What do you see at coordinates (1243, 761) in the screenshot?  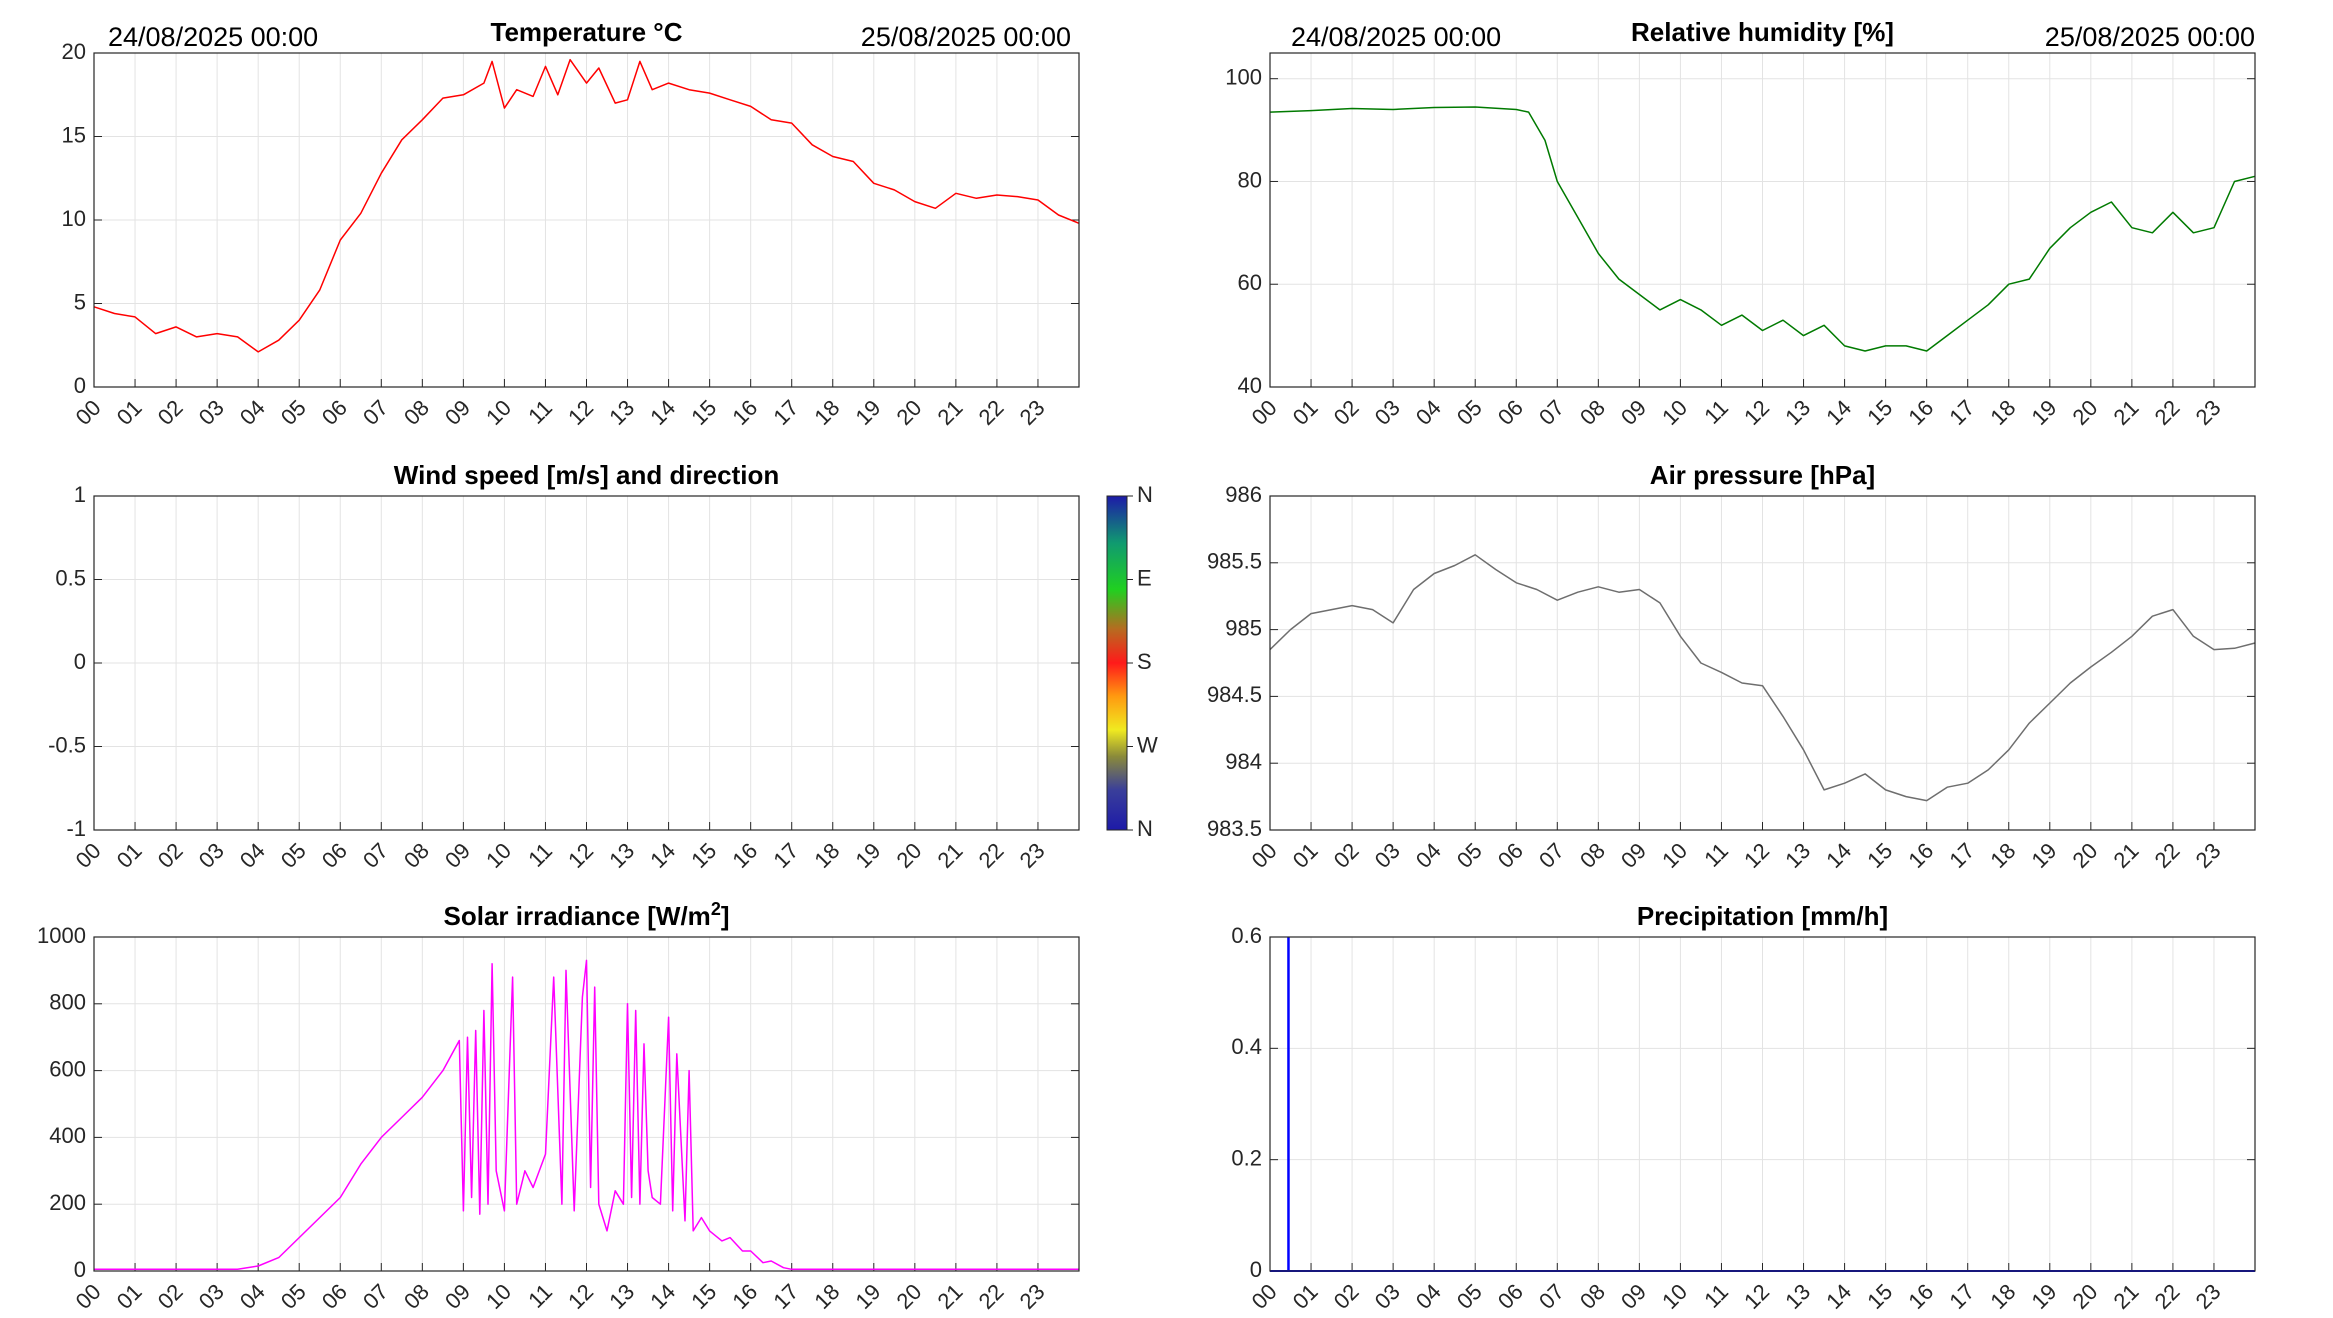 I see `pressure-ytick-label: 984` at bounding box center [1243, 761].